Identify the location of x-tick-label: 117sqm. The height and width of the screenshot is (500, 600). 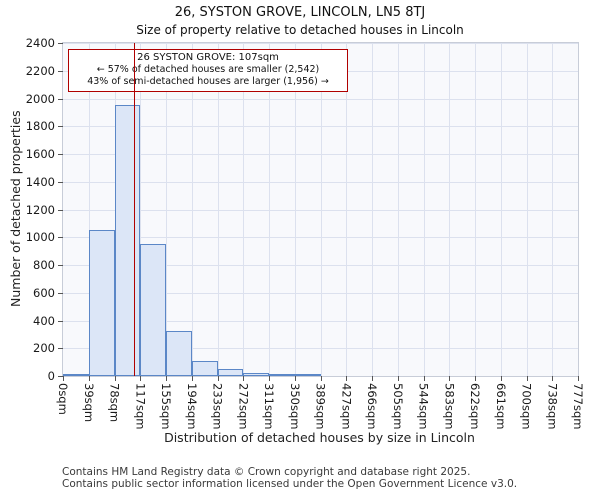
(140, 406).